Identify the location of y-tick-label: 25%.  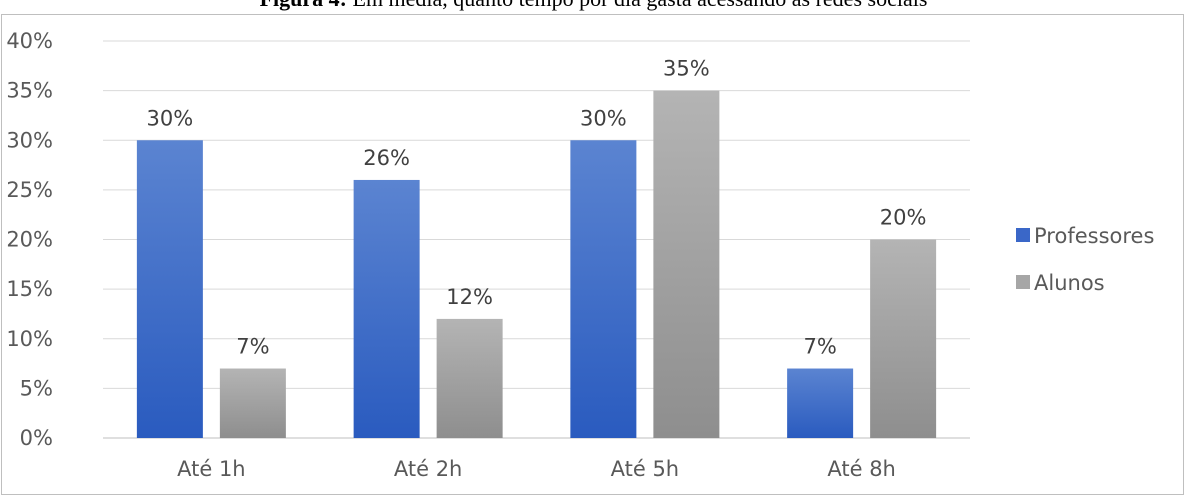
(29, 190).